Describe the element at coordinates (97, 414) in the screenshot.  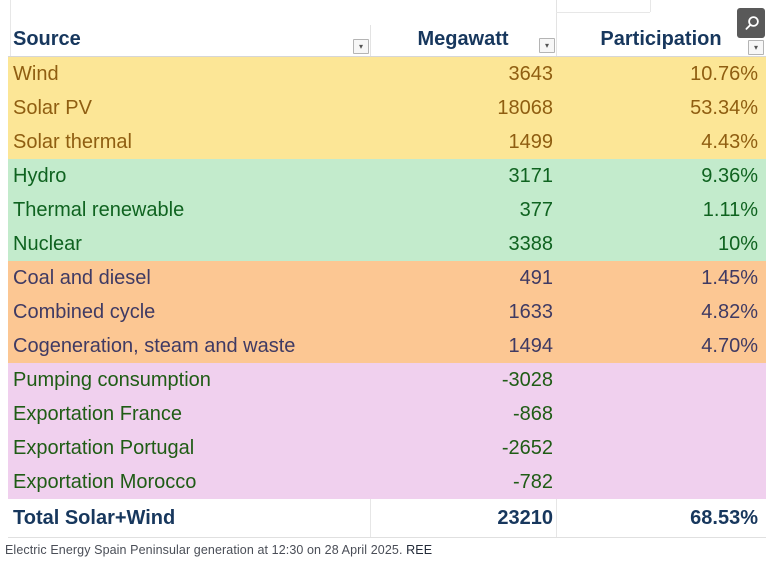
I see `cell-source: Exportation France` at that location.